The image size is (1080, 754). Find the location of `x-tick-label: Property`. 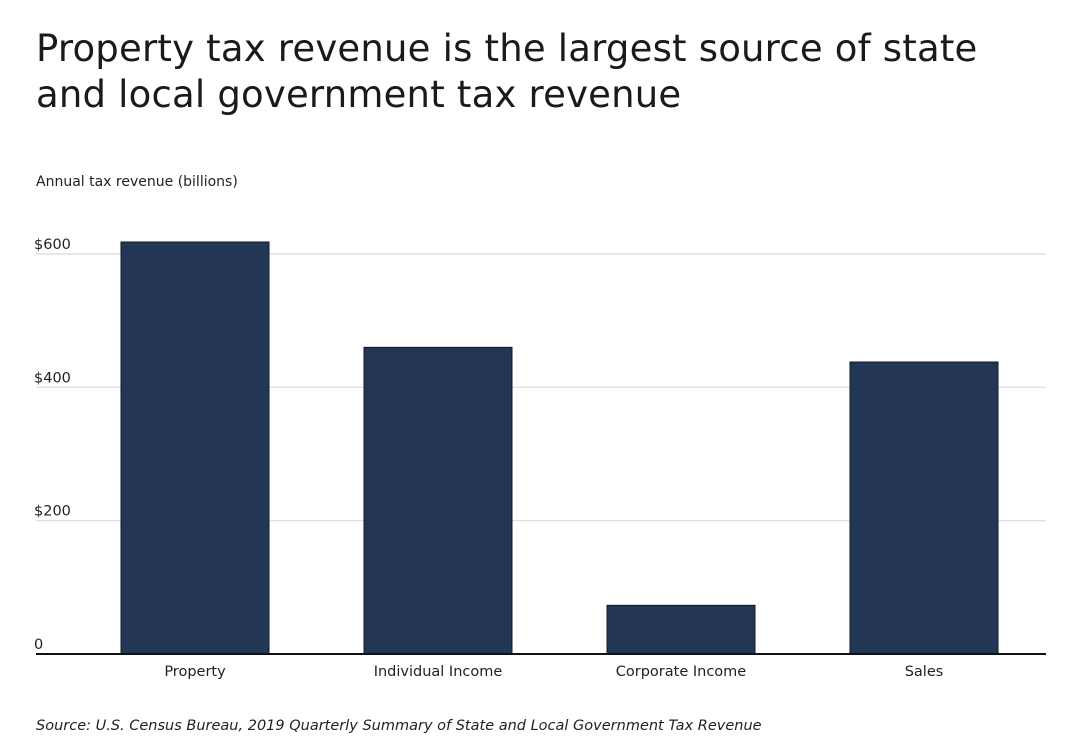

x-tick-label: Property is located at coordinates (195, 672).